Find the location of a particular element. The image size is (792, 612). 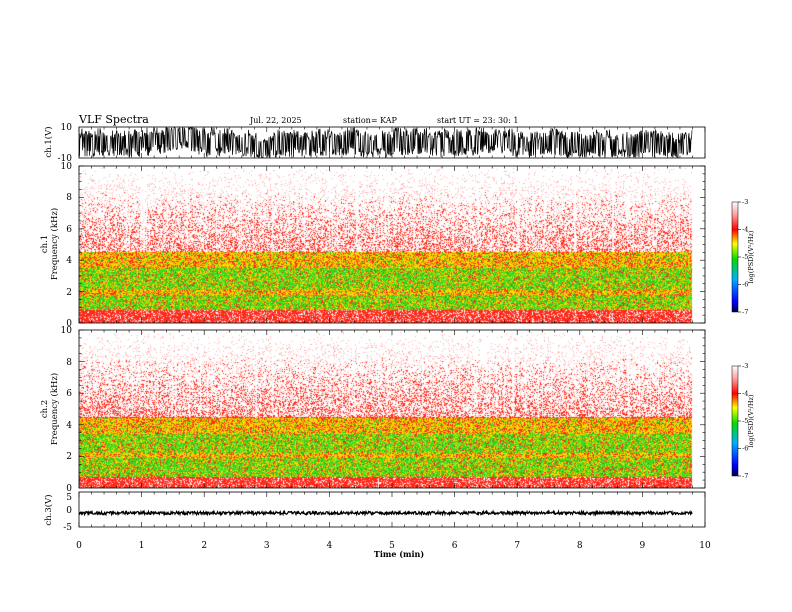

ch1-channel-label: ch.1 is located at coordinates (45, 244).